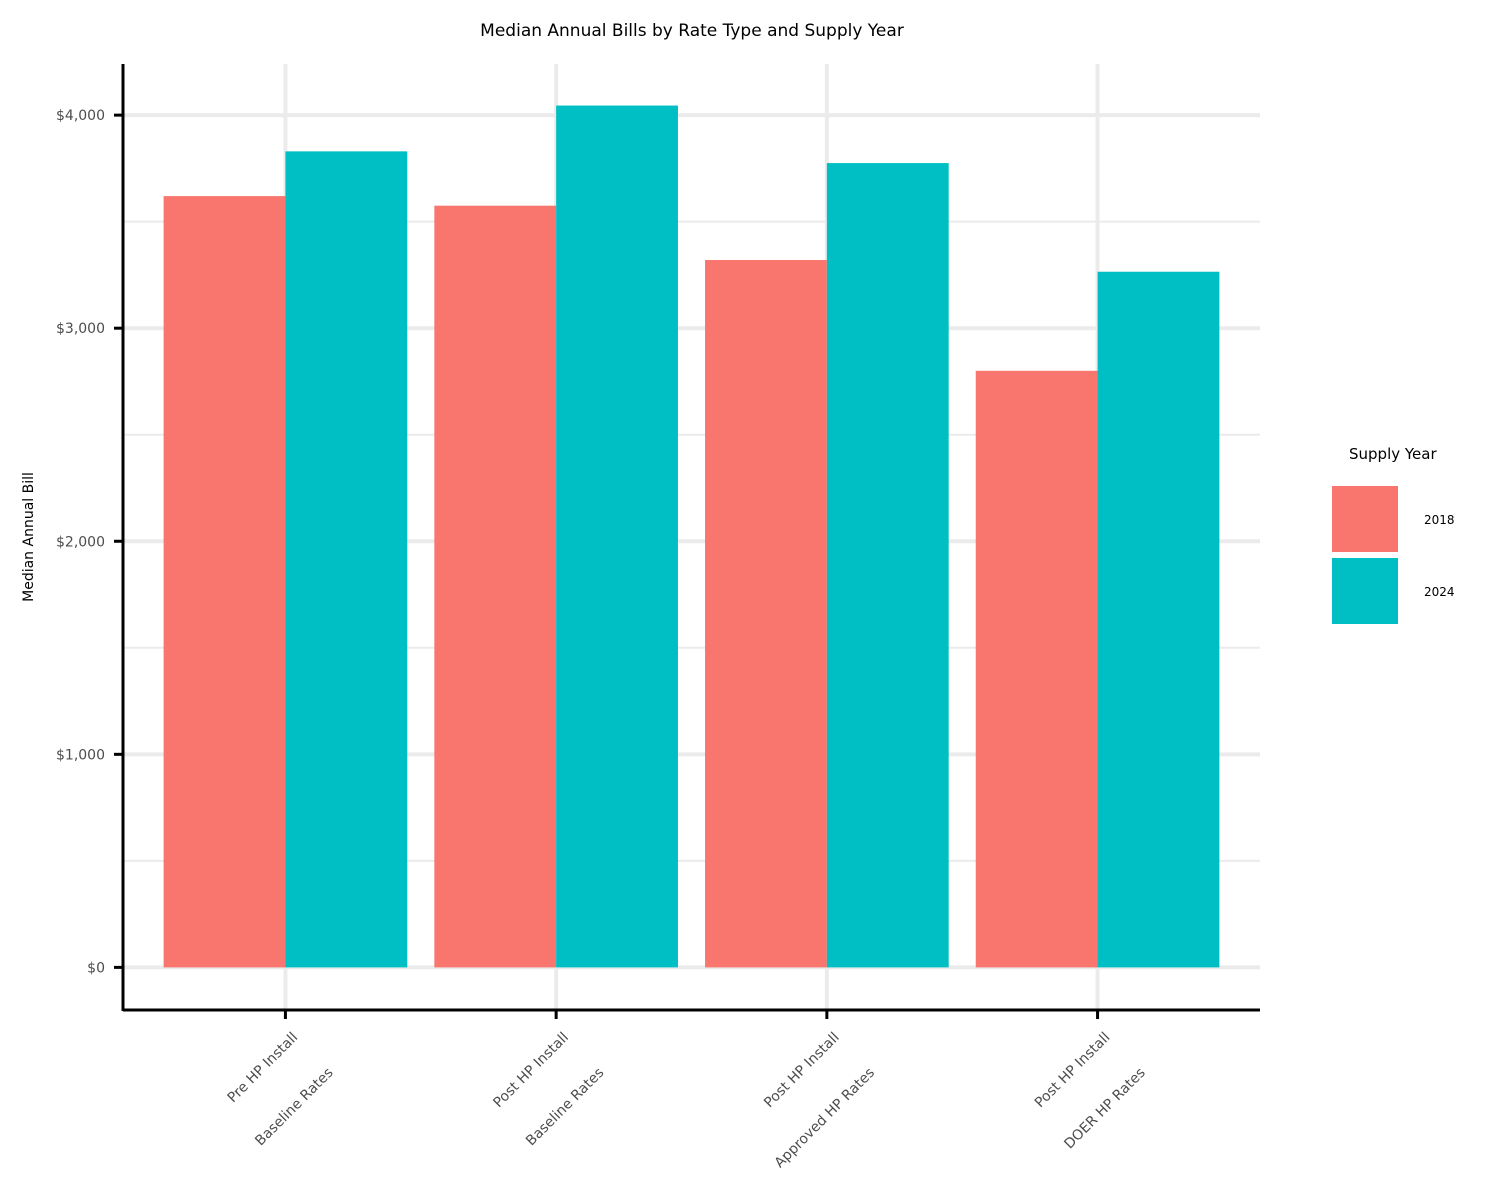 Image resolution: width=1500 pixels, height=1200 pixels. I want to click on y-tick-label: $2,000, so click(80, 542).